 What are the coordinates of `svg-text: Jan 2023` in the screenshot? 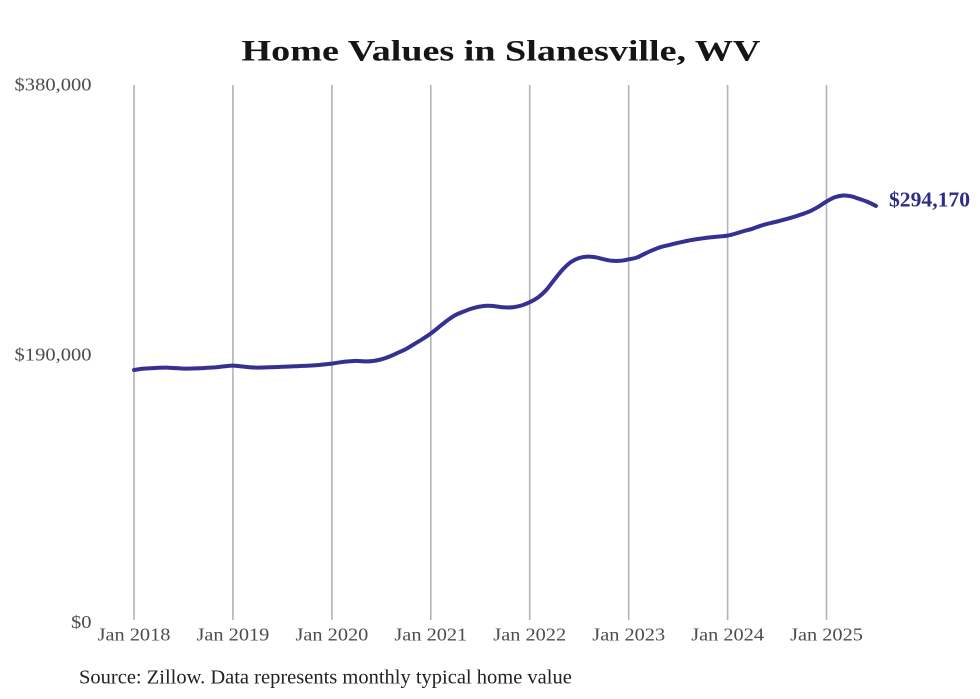 It's located at (628, 636).